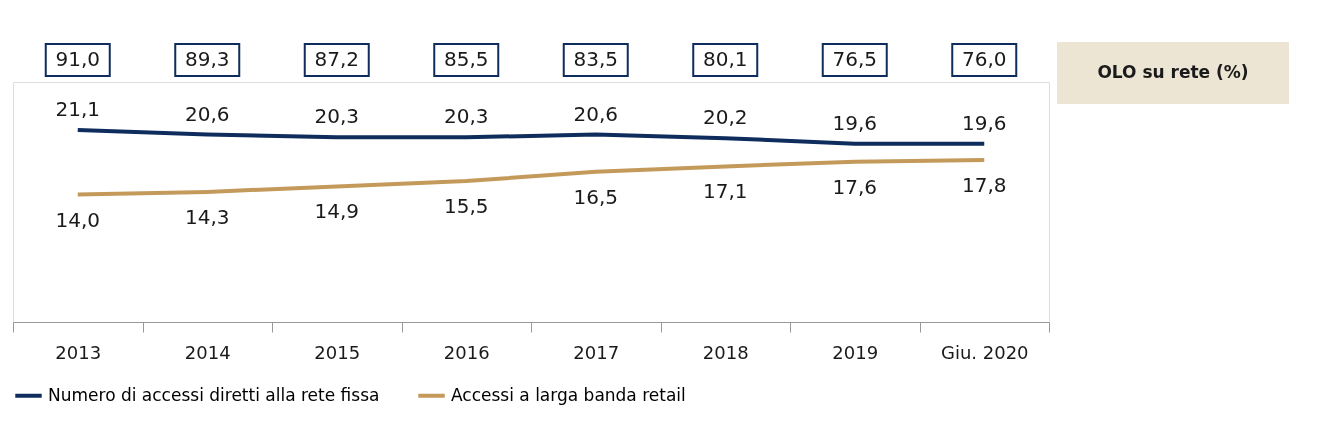 Image resolution: width=1326 pixels, height=422 pixels. Describe the element at coordinates (596, 352) in the screenshot. I see `x-tick-label: 2017` at that location.